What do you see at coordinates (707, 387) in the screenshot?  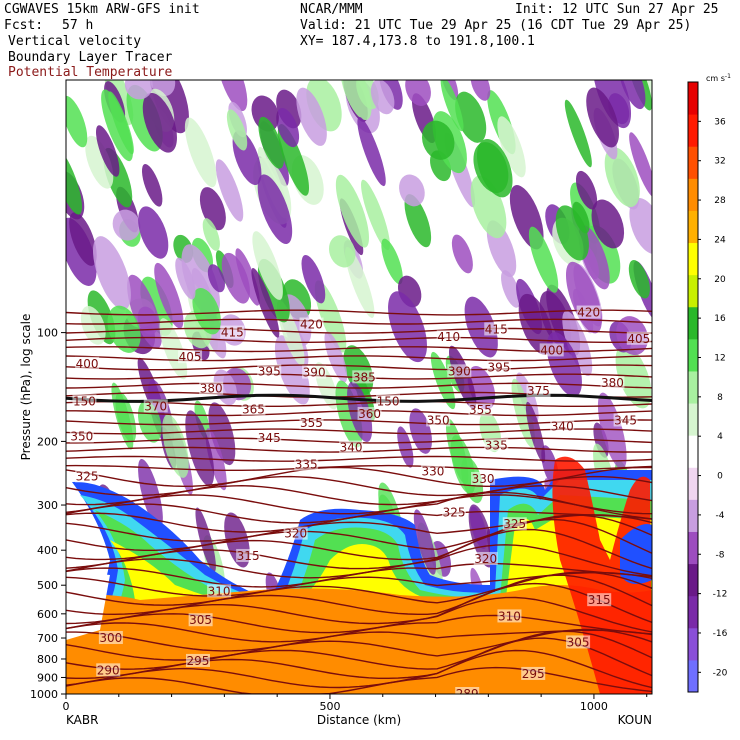 I see `colorbar: -20 -16 -12 -8 -4 0 4 8 12 16 20 24 28 32 36` at bounding box center [707, 387].